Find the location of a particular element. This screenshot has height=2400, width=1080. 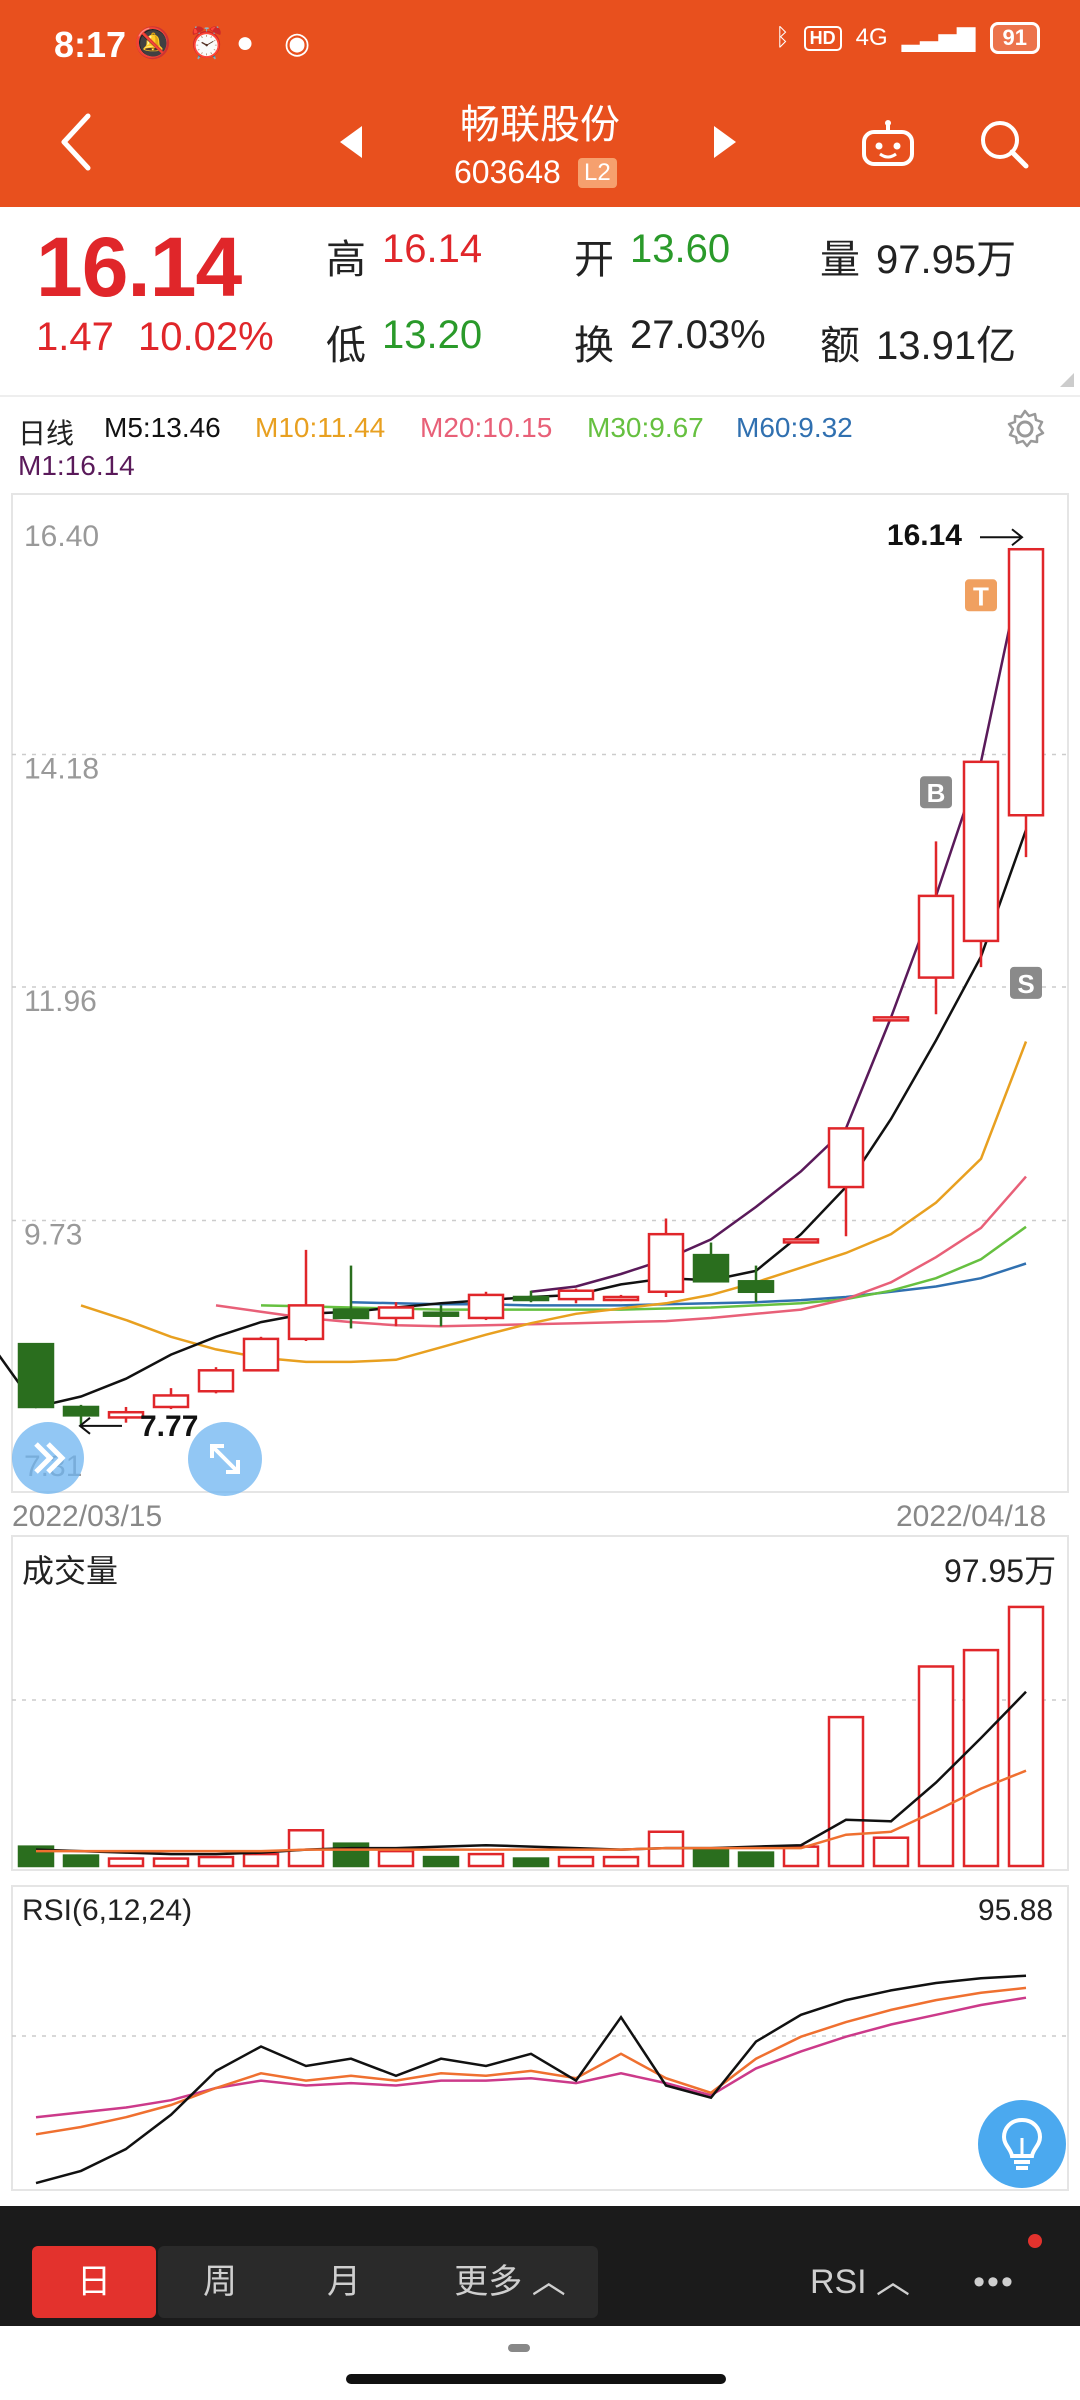

legend-m5: M5:13.46 is located at coordinates (162, 427).